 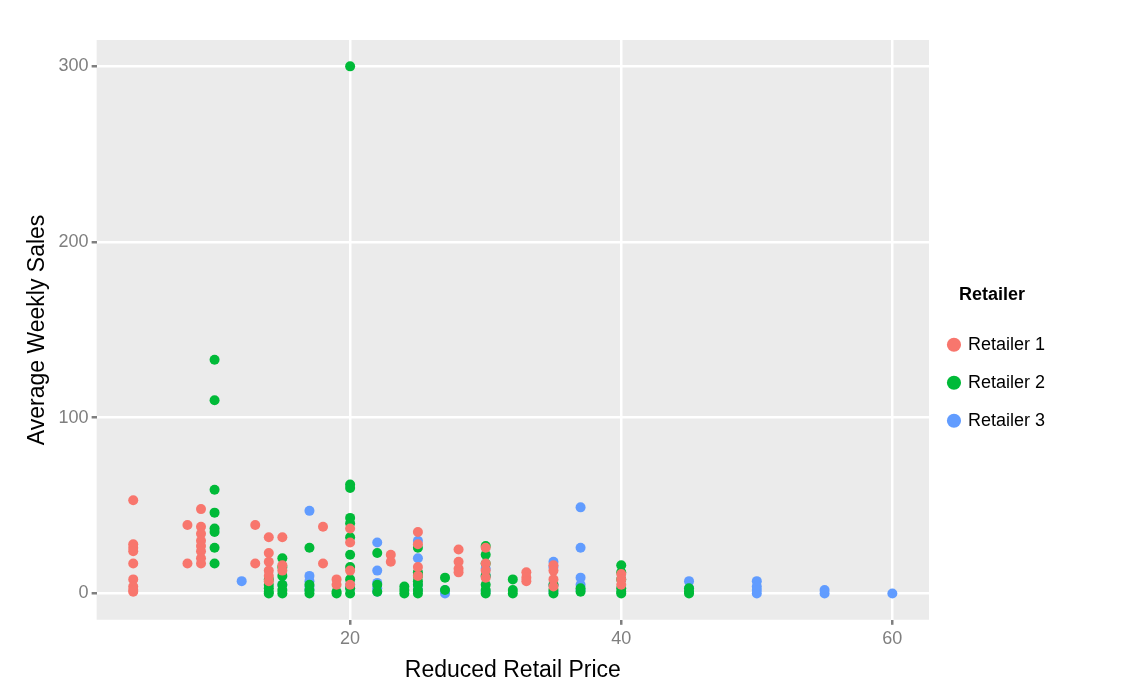 What do you see at coordinates (892, 637) in the screenshot?
I see `x-tick-label: 60` at bounding box center [892, 637].